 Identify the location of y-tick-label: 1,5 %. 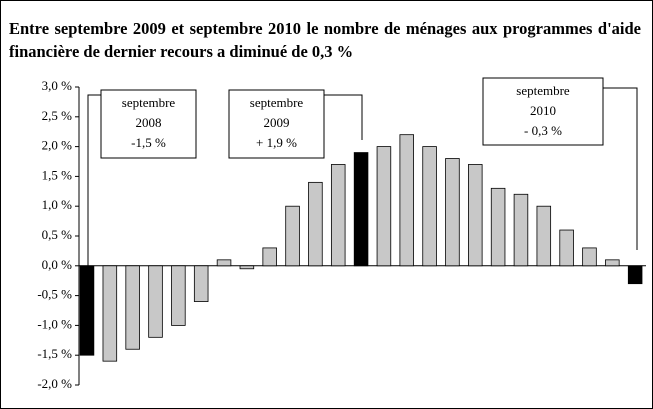
(57, 174).